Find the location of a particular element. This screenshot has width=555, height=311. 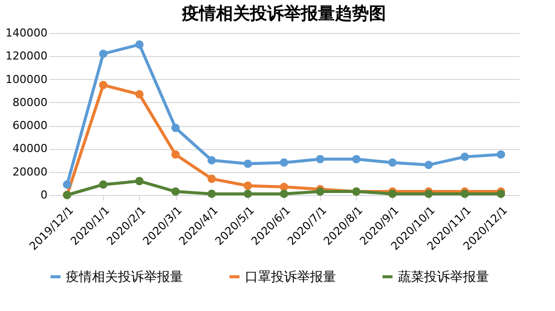

y-tick-label: 140000 is located at coordinates (27, 33).